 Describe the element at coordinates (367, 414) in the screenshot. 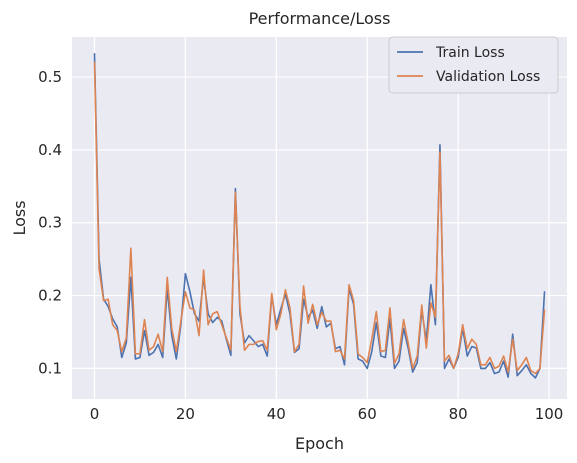

I see `x-tick-label: 60` at that location.